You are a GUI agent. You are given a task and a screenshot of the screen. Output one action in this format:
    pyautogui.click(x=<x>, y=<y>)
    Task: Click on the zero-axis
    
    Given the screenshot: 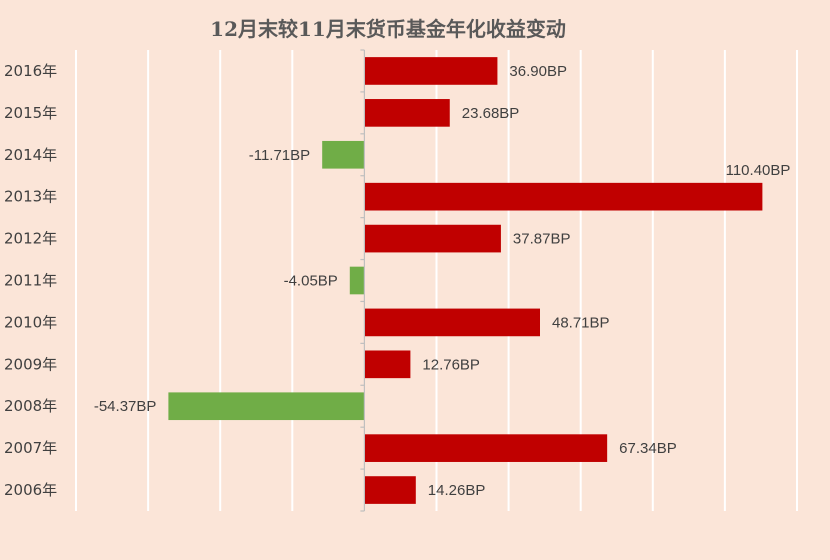 What is the action you would take?
    pyautogui.click(x=362, y=280)
    